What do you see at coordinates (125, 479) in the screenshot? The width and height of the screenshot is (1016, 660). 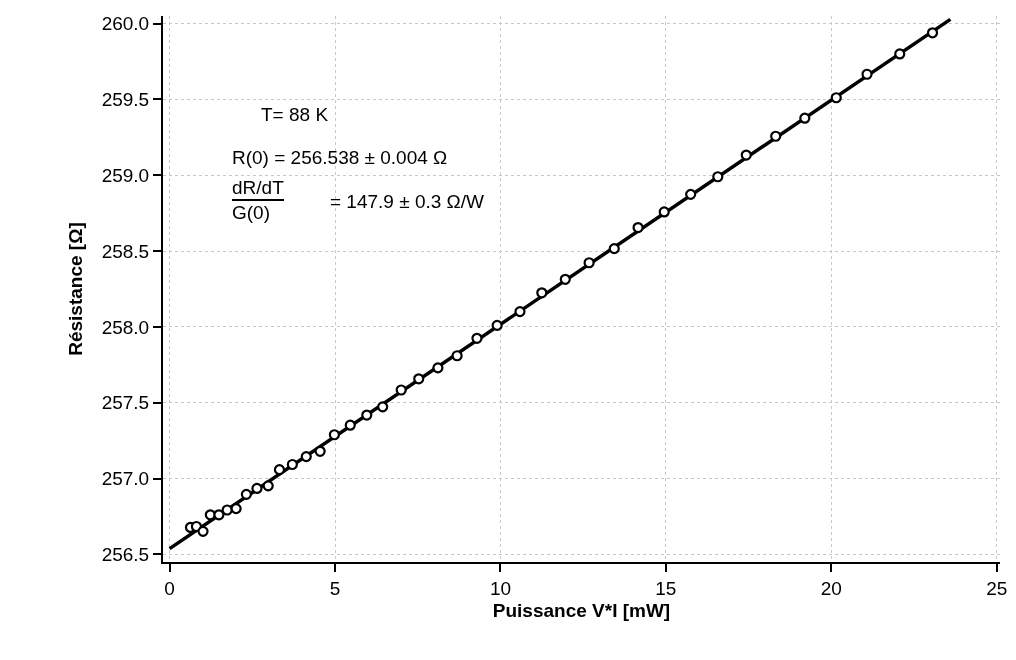 I see `y-tick-label: 257.0` at bounding box center [125, 479].